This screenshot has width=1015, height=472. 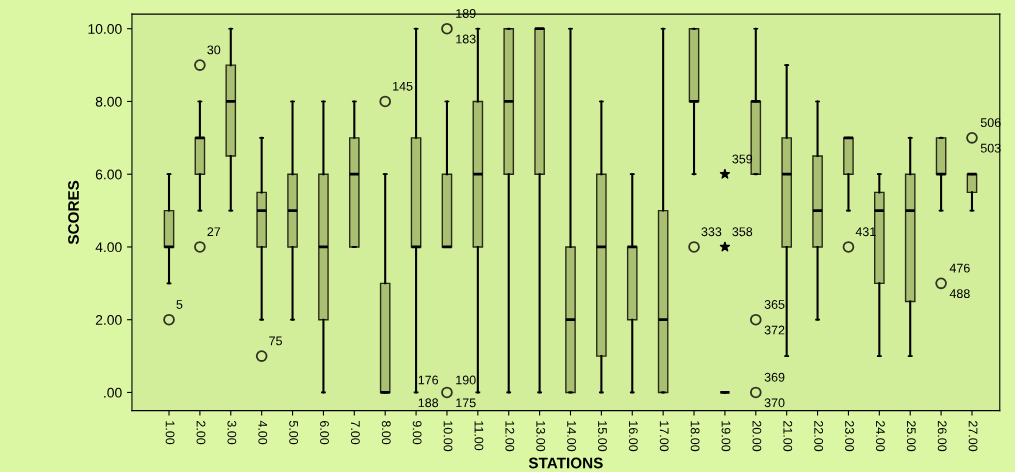 What do you see at coordinates (510, 436) in the screenshot?
I see `x-tick-label: 12.00` at bounding box center [510, 436].